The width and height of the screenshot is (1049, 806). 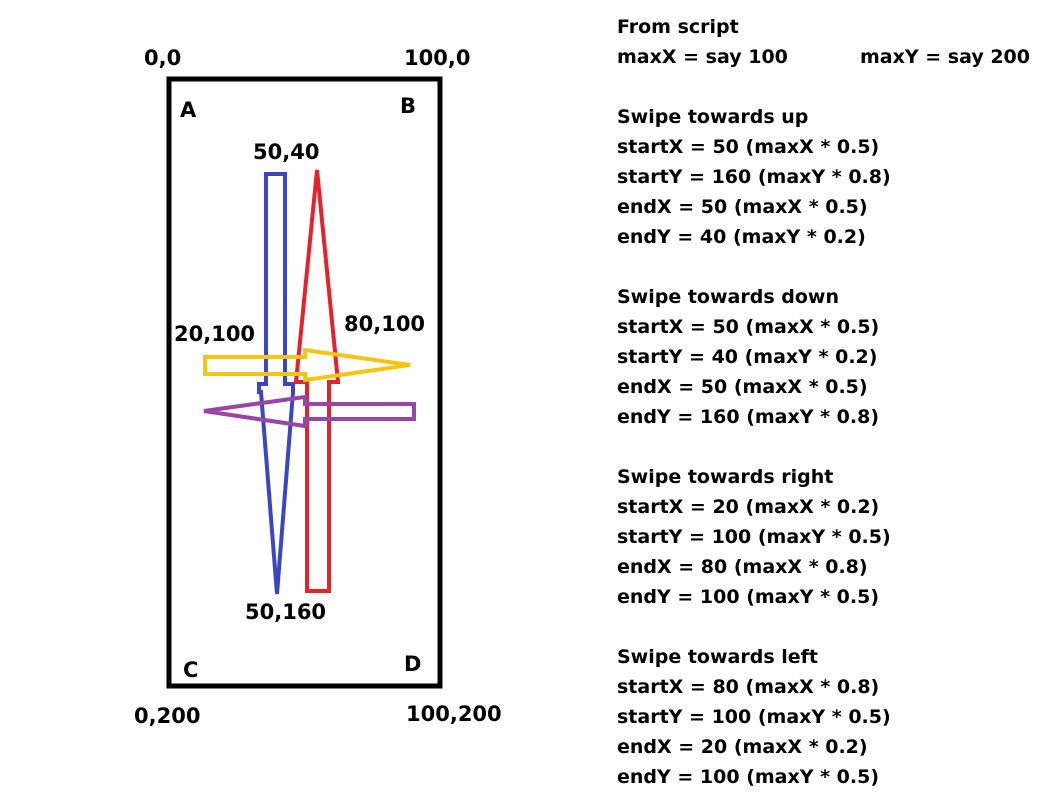 I want to click on point-down-end: 50,160, so click(x=286, y=612).